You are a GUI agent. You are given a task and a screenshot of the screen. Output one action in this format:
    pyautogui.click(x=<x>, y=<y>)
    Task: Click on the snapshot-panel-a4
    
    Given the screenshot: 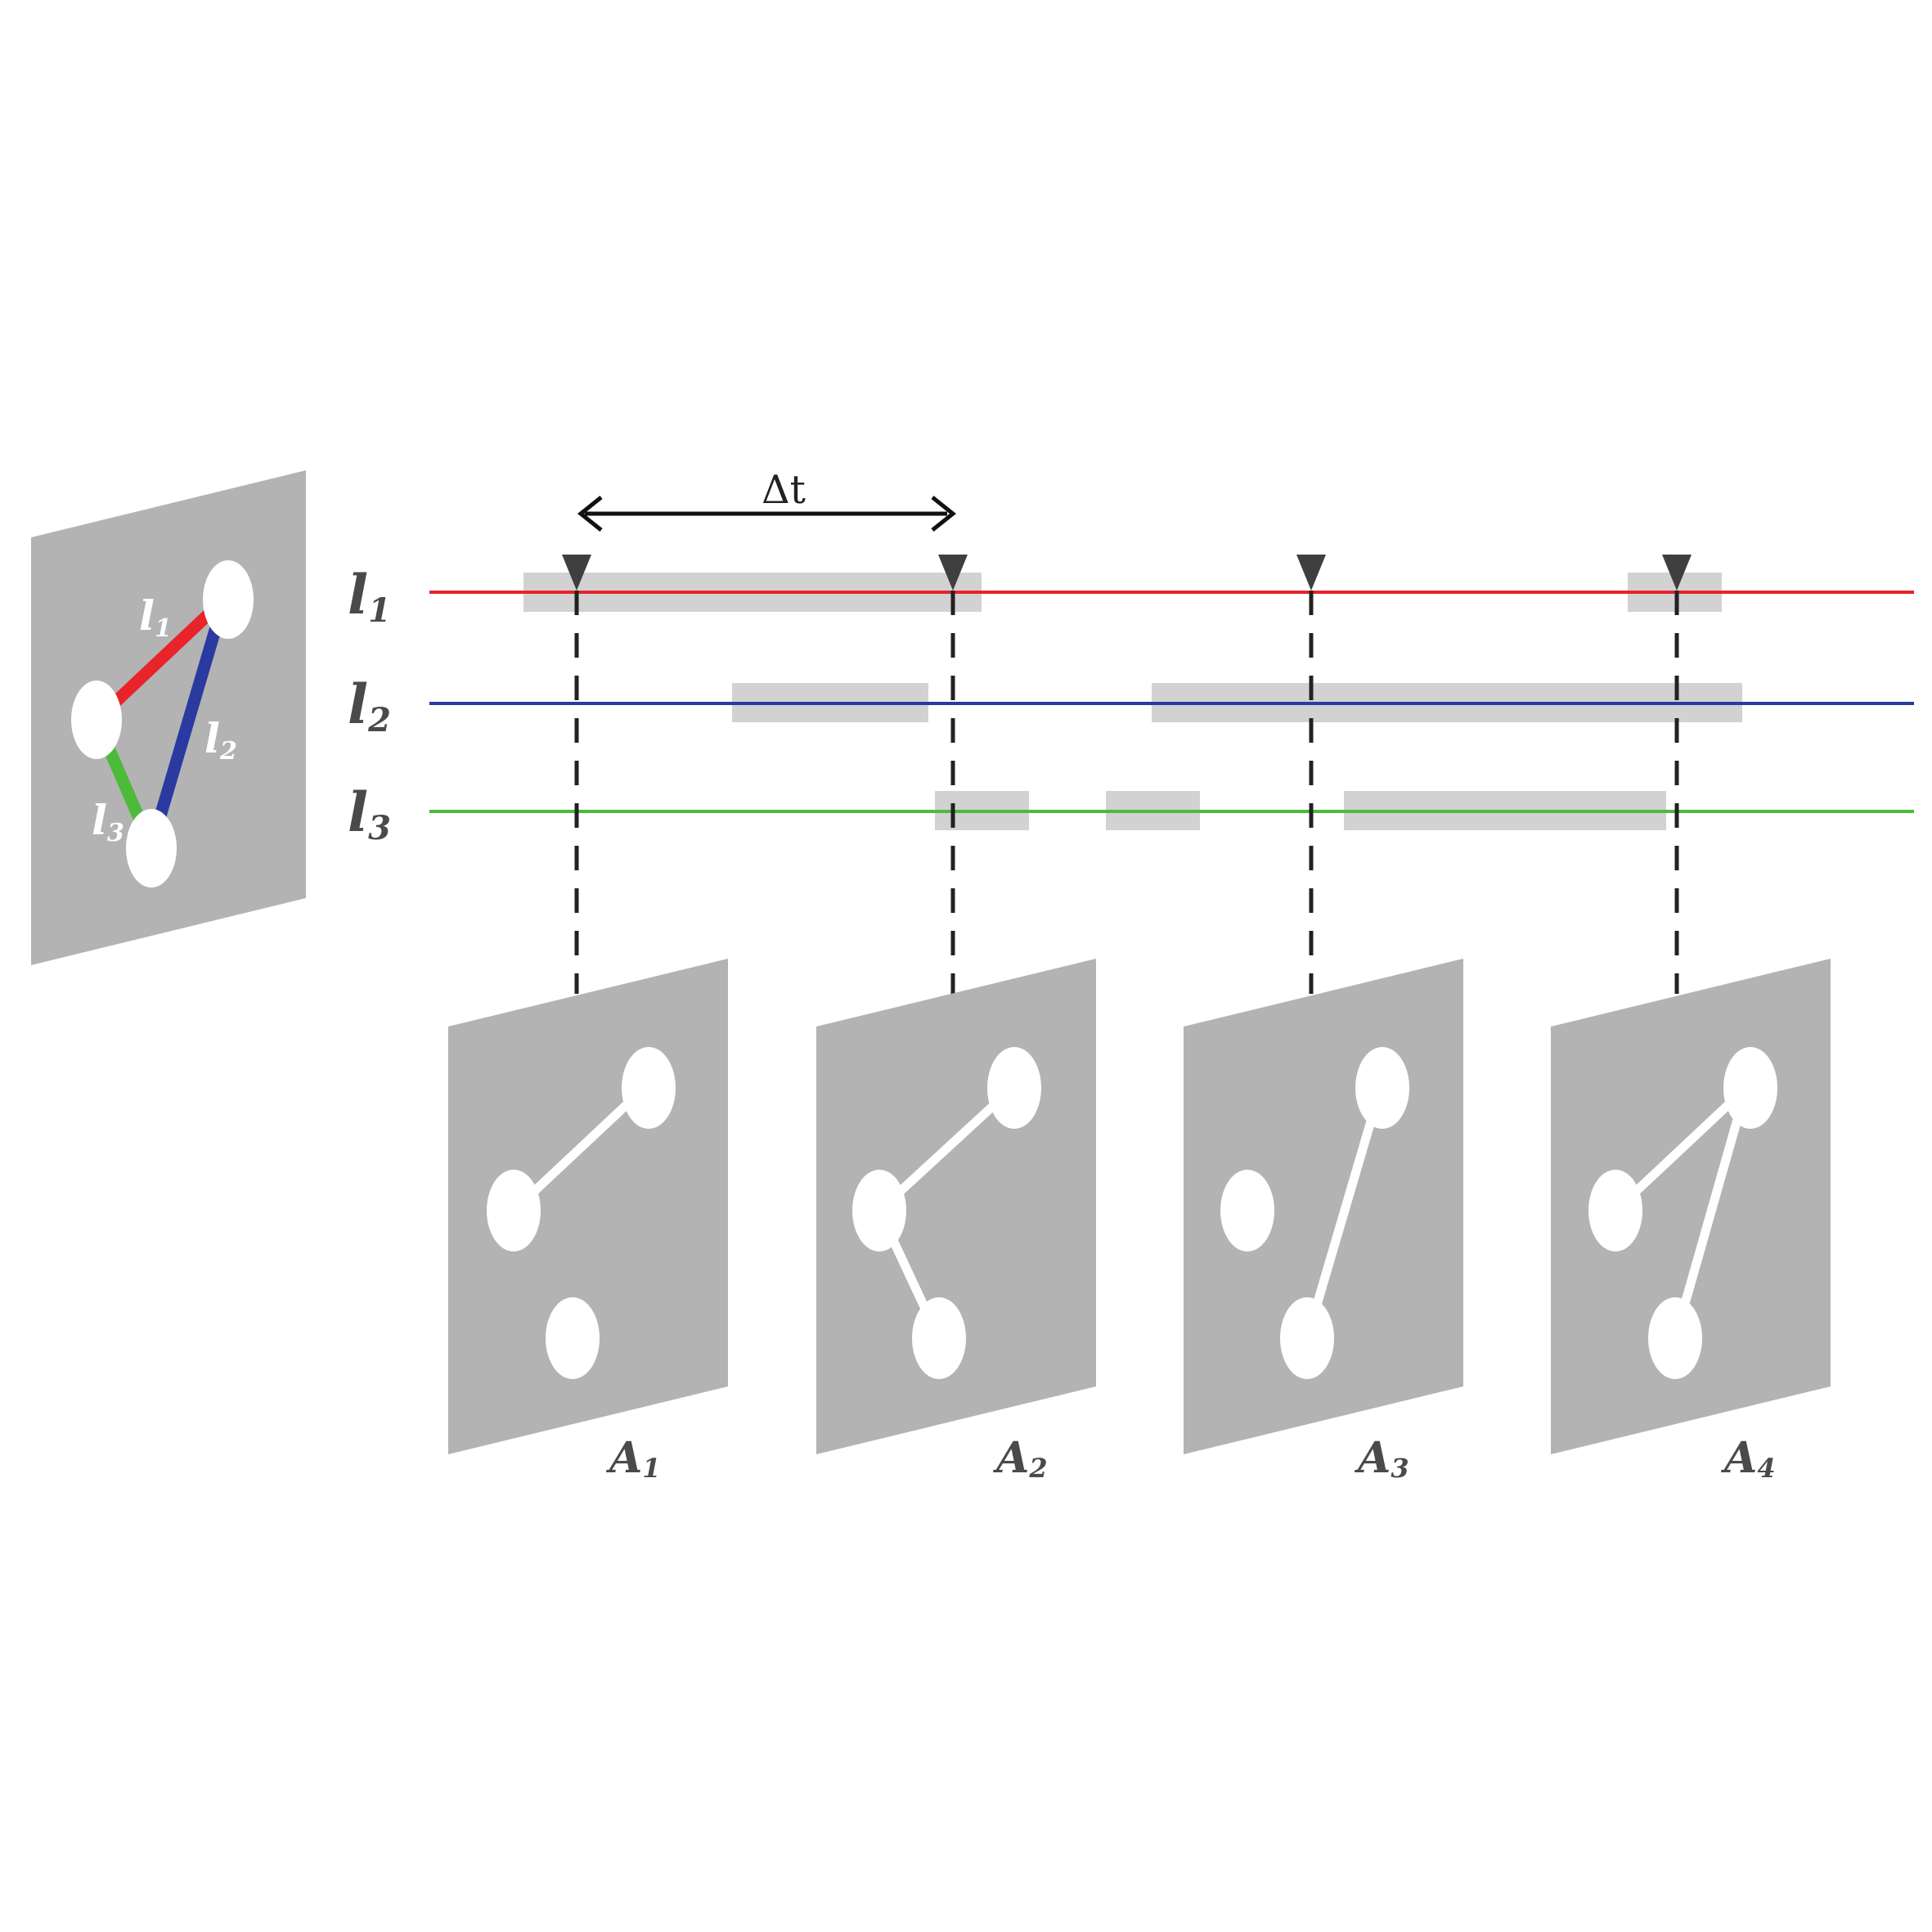 What is the action you would take?
    pyautogui.click(x=1691, y=1206)
    